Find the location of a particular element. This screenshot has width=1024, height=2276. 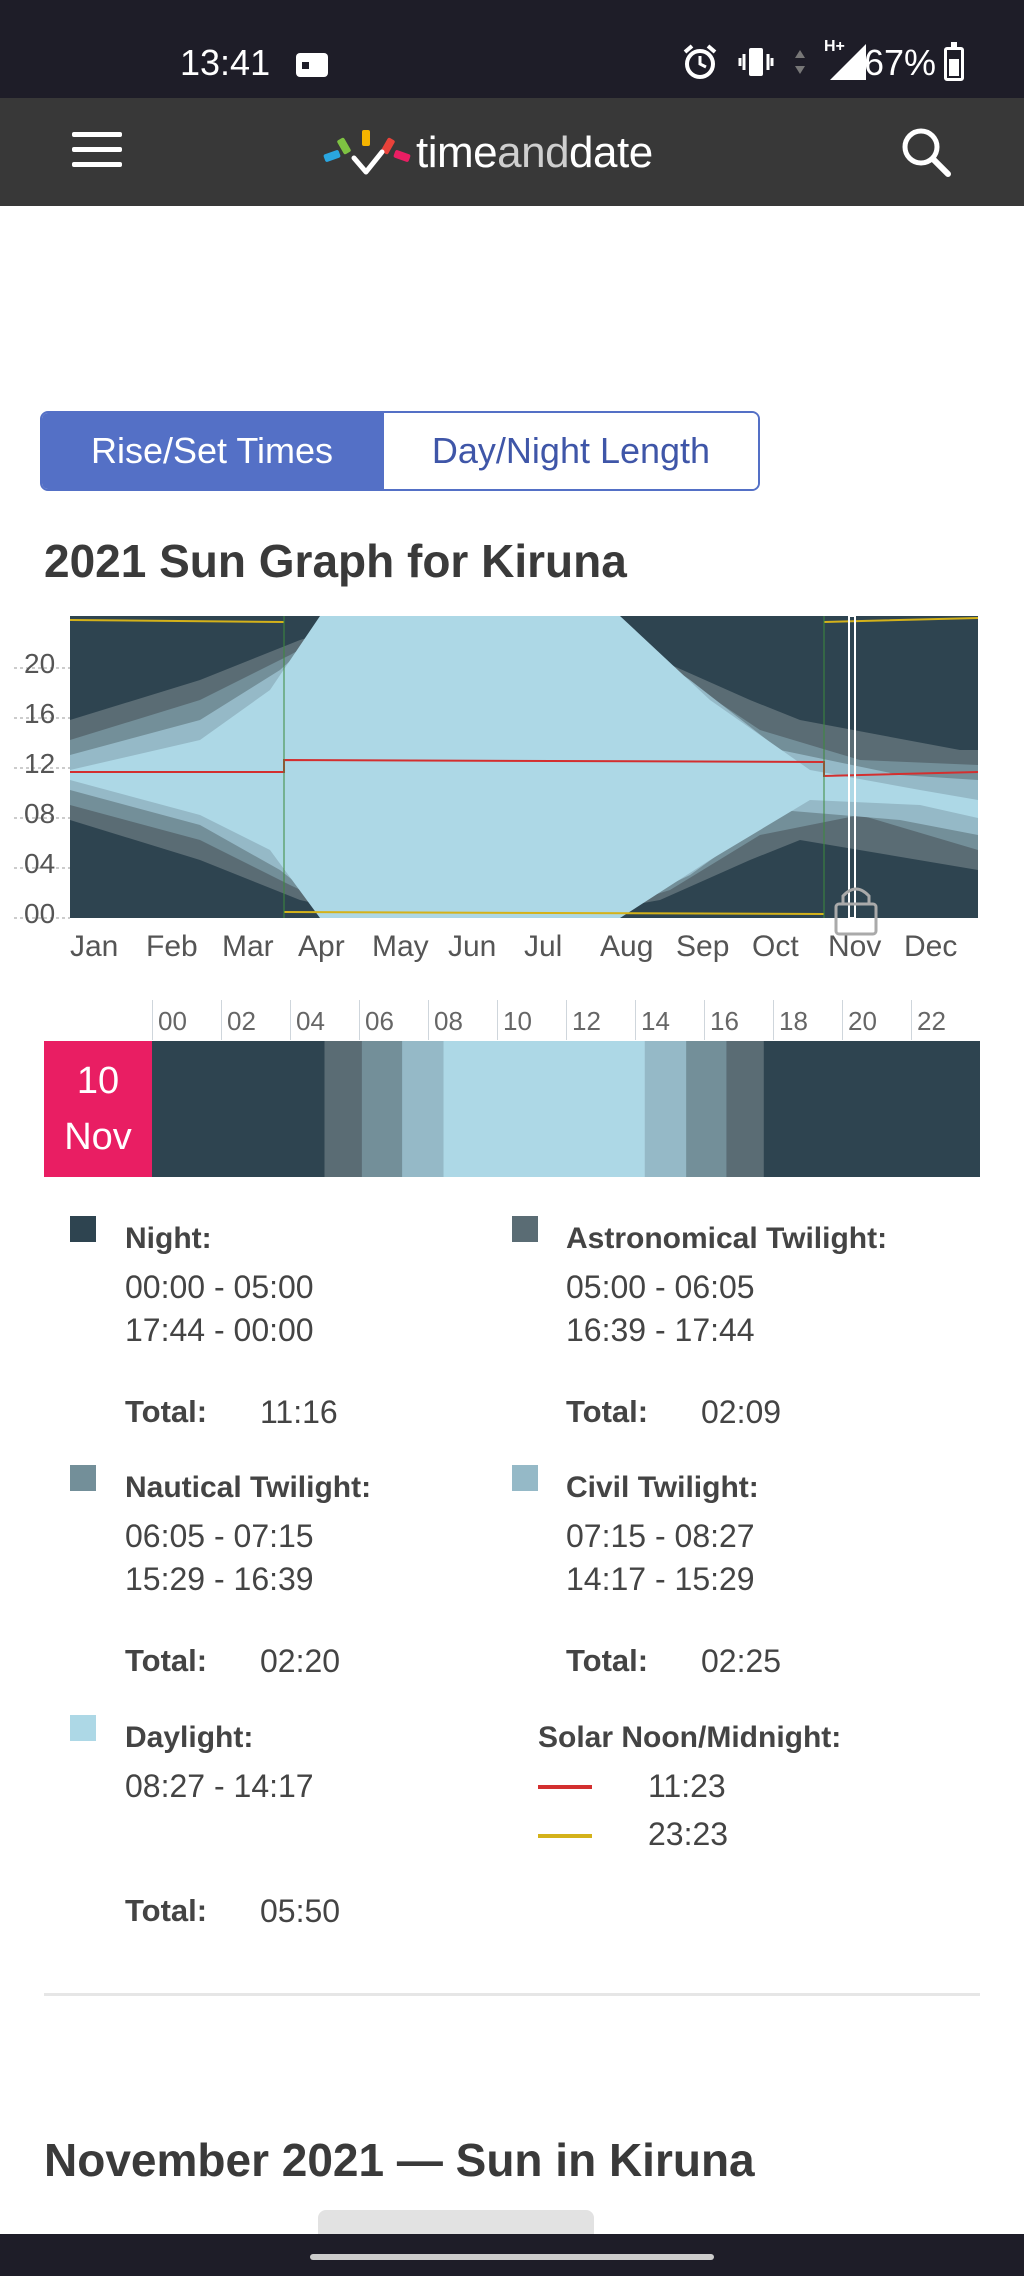

x-tick-label: Oct is located at coordinates (775, 946).